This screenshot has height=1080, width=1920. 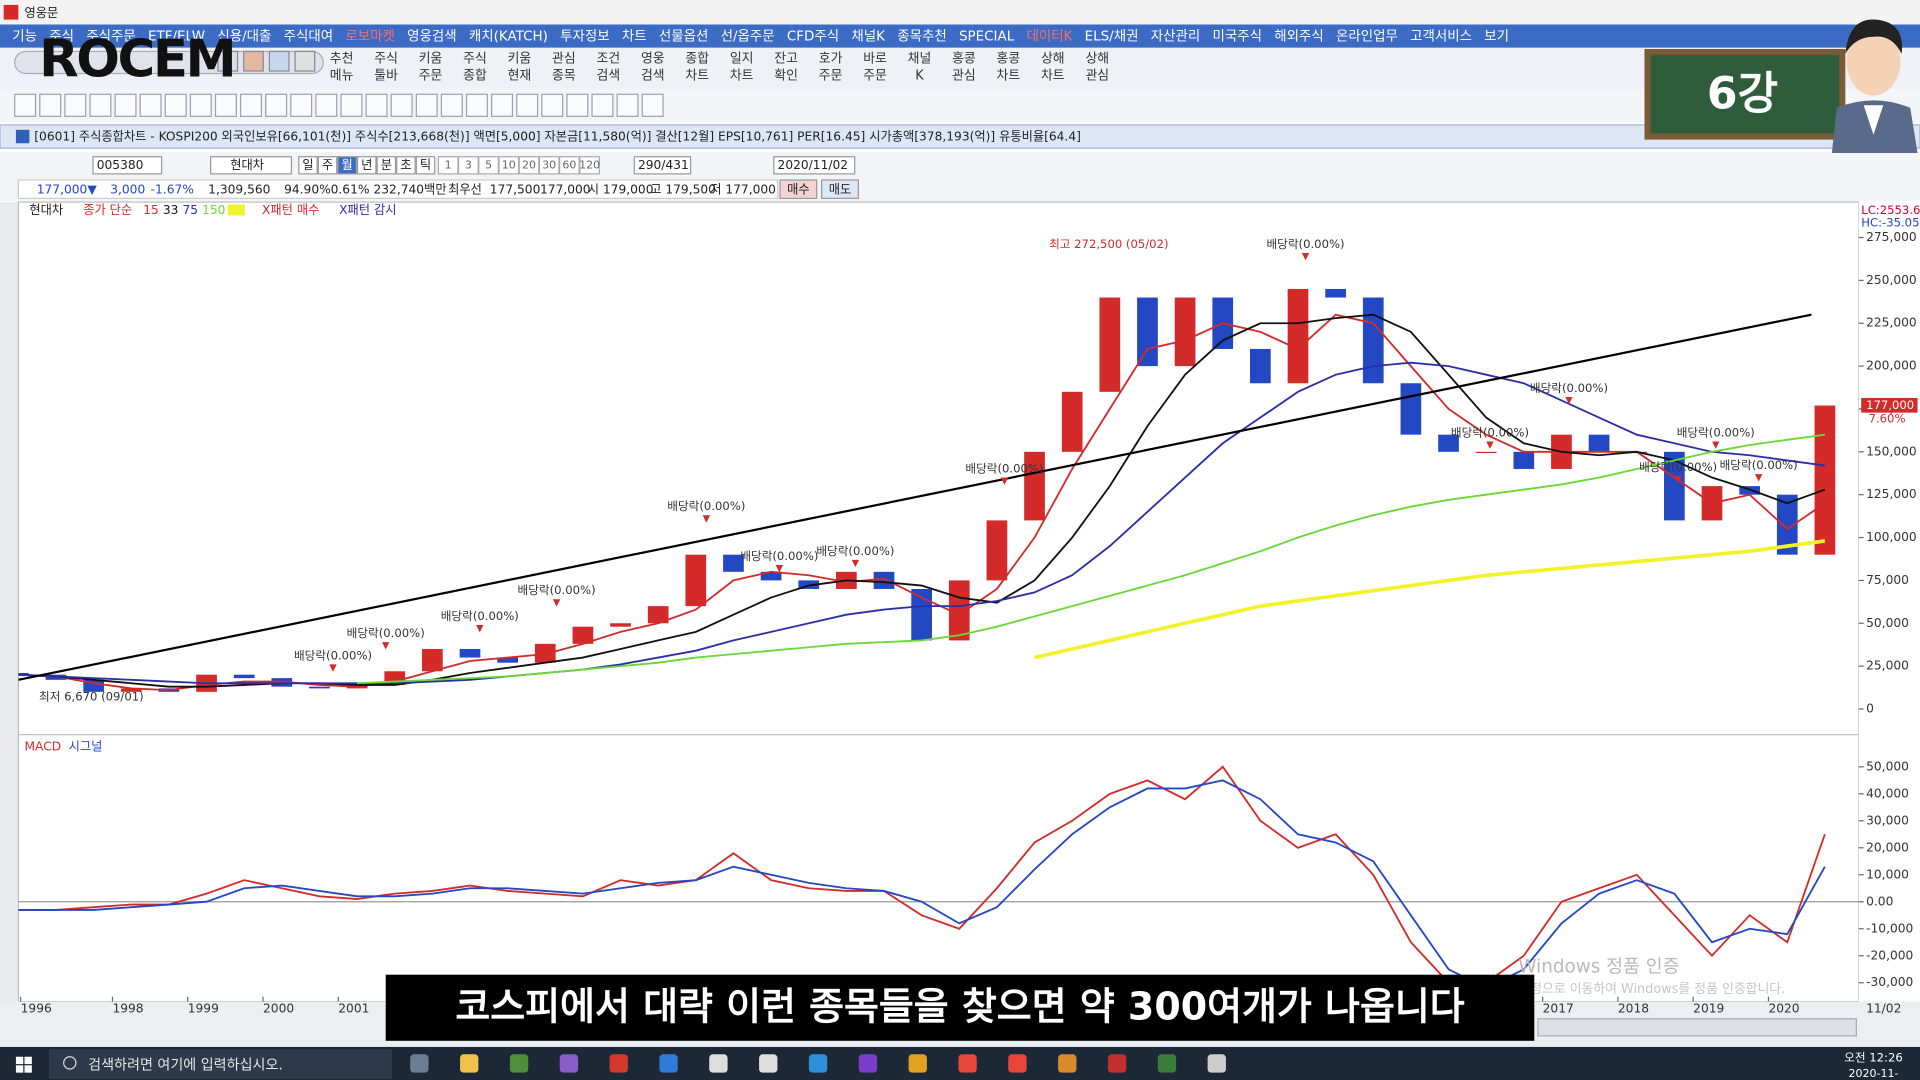 What do you see at coordinates (127, 165) in the screenshot?
I see `code-input` at bounding box center [127, 165].